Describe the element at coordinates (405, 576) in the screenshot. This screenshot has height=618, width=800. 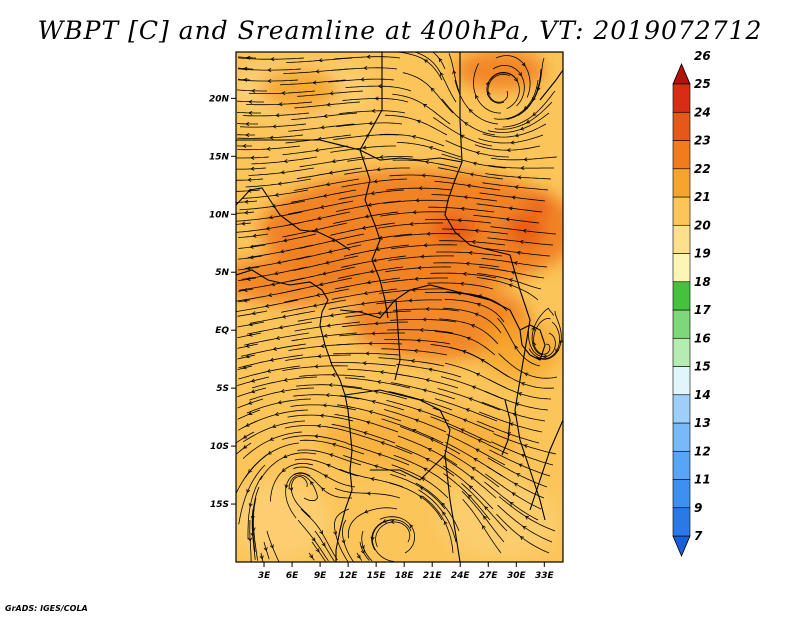
I see `lon-label: 18E` at that location.